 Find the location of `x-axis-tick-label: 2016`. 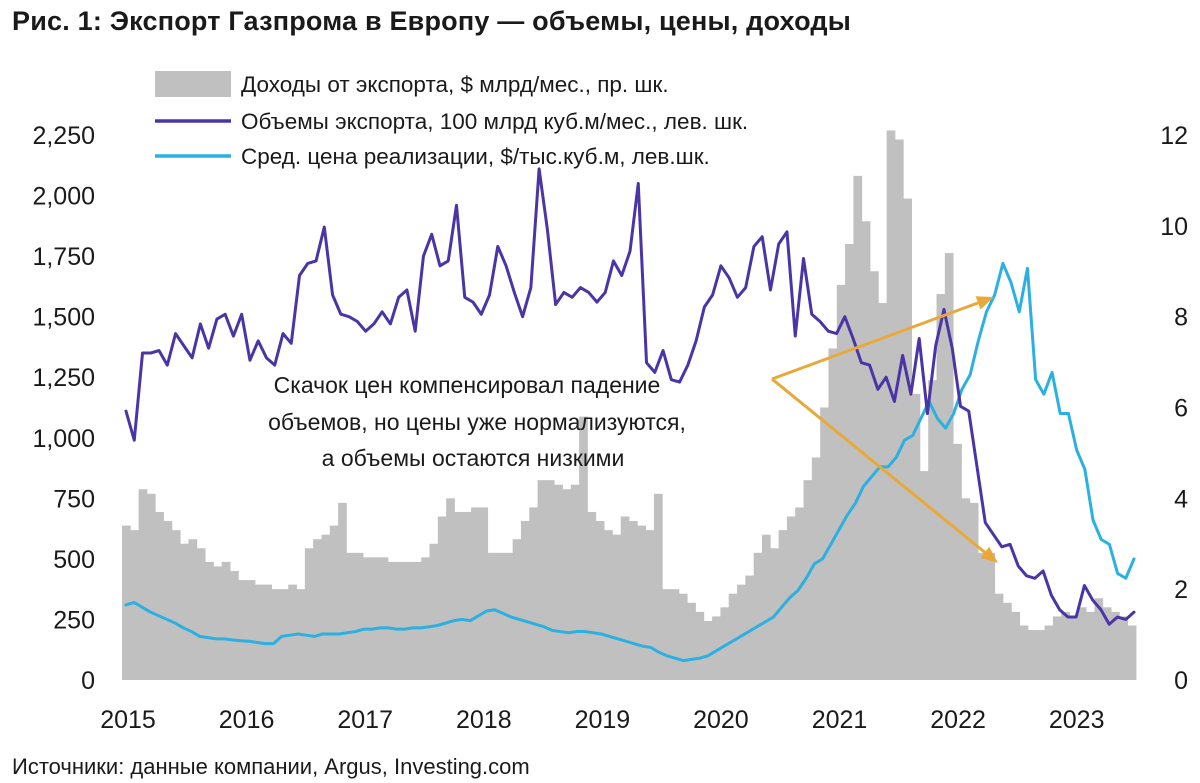

x-axis-tick-label: 2016 is located at coordinates (247, 720).